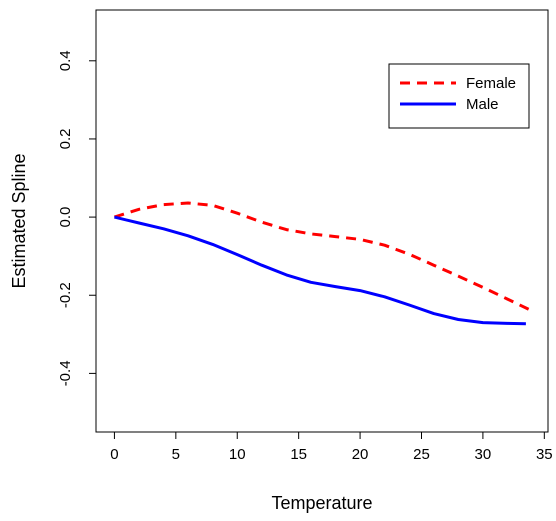  Describe the element at coordinates (176, 454) in the screenshot. I see `x-tick-label: 5` at that location.